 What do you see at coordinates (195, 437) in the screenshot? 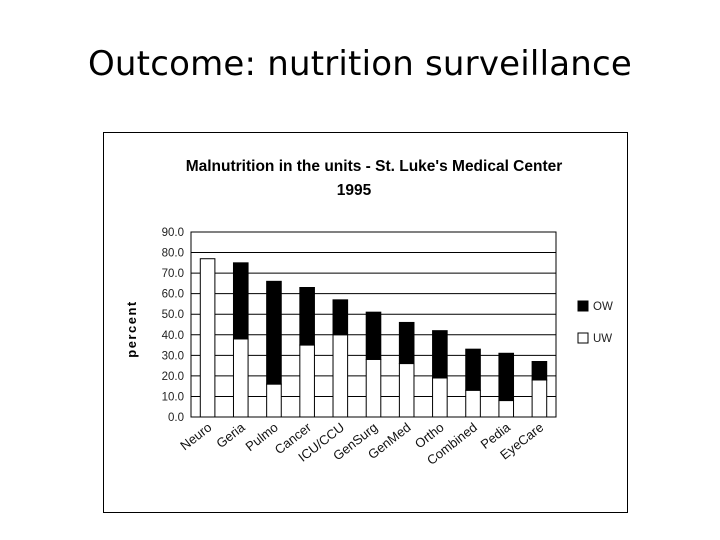
I see `x-tick-label: Neuro` at bounding box center [195, 437].